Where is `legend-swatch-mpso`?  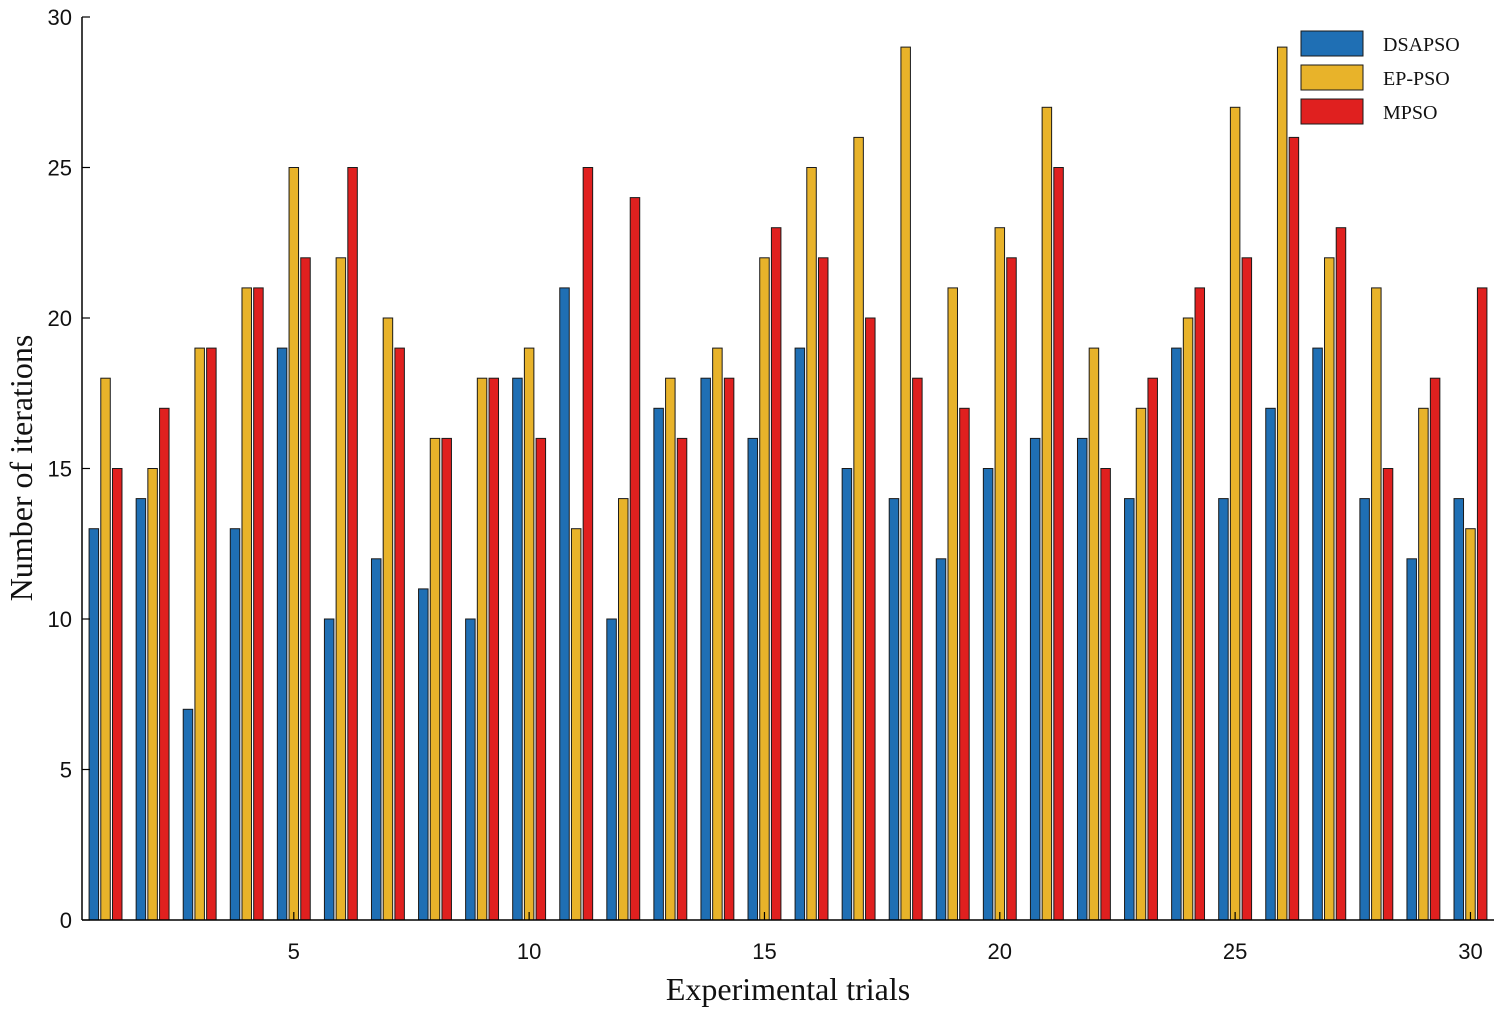
legend-swatch-mpso is located at coordinates (1332, 111).